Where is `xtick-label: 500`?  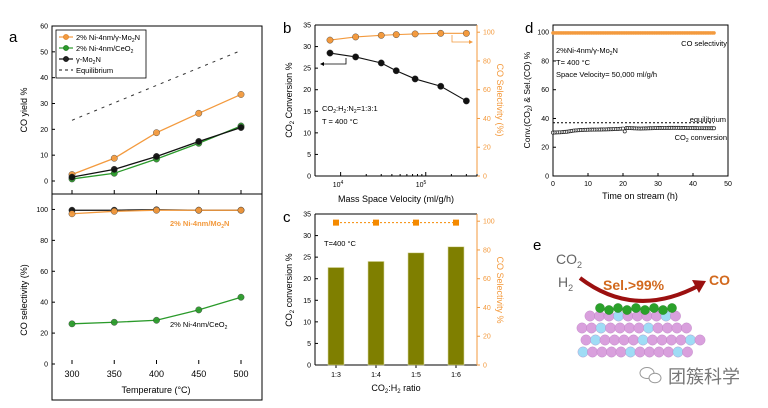
xtick-label: 500 is located at coordinates (240, 374).